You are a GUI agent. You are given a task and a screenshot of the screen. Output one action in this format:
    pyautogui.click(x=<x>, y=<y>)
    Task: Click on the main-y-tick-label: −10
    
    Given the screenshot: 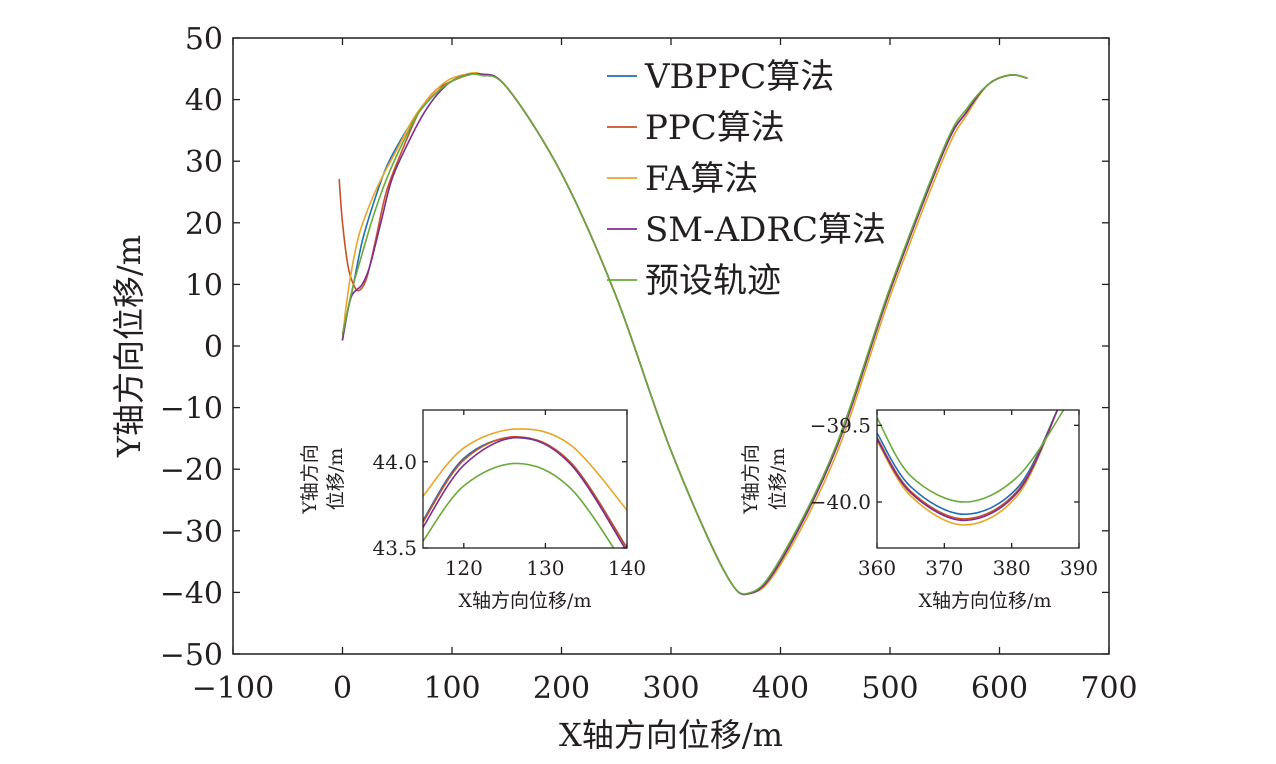 What is the action you would take?
    pyautogui.click(x=191, y=409)
    